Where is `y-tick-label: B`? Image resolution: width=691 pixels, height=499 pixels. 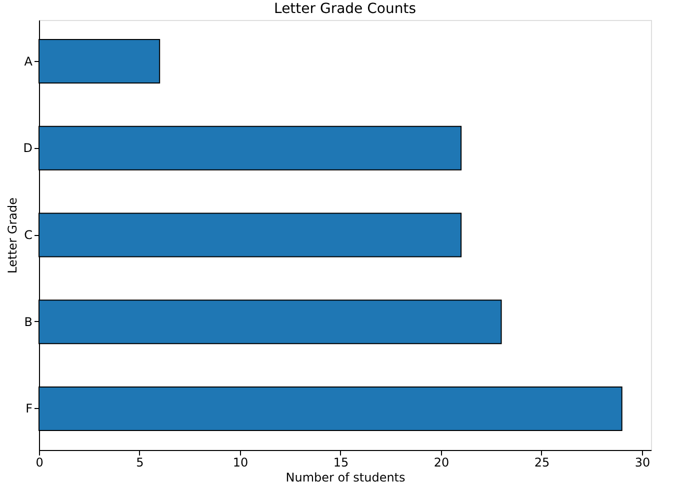
y-tick-label: B is located at coordinates (28, 321).